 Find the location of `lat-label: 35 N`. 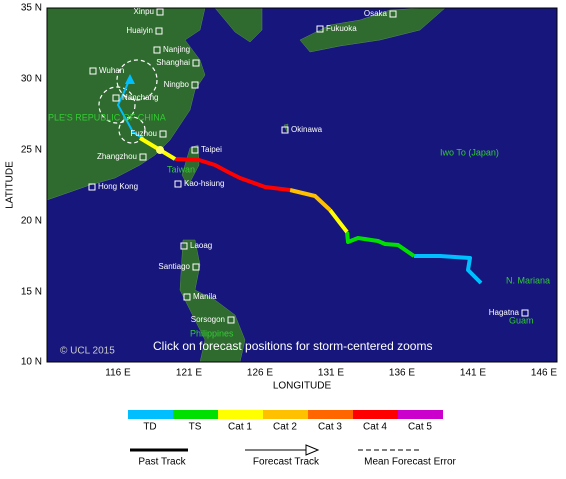

lat-label: 35 N is located at coordinates (31, 8).